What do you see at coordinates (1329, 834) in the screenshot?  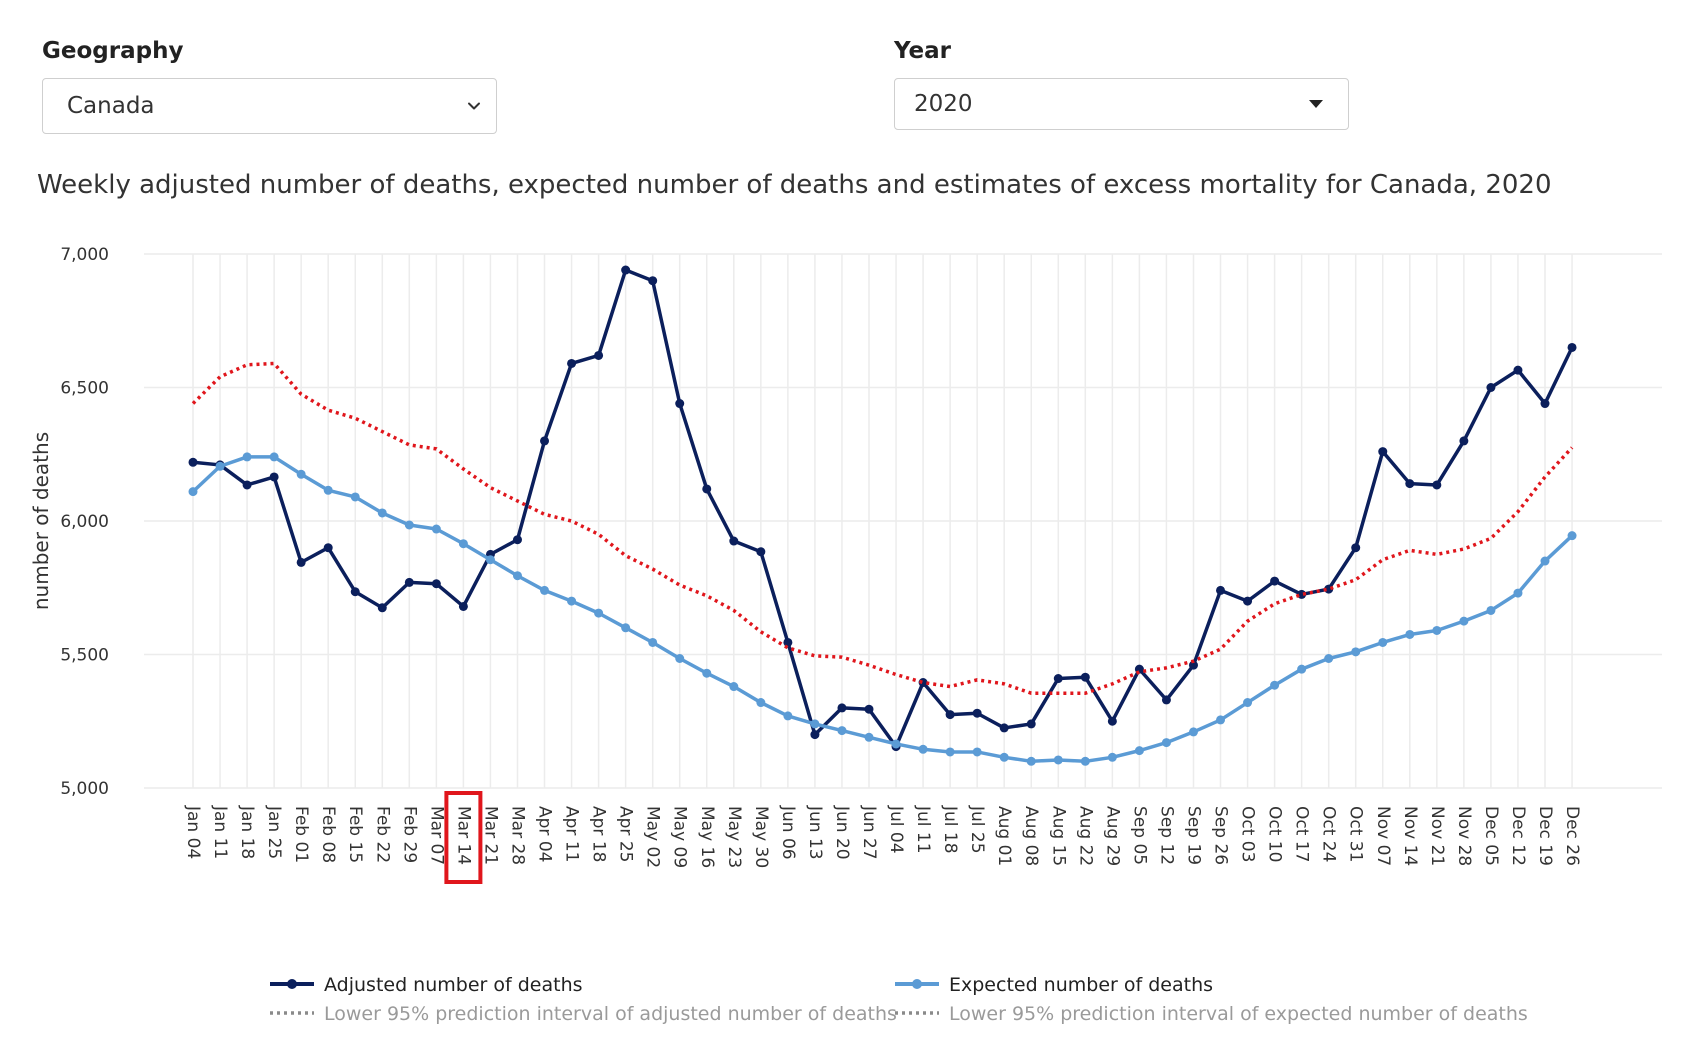 I see `x-tick-label: Oct 24` at bounding box center [1329, 834].